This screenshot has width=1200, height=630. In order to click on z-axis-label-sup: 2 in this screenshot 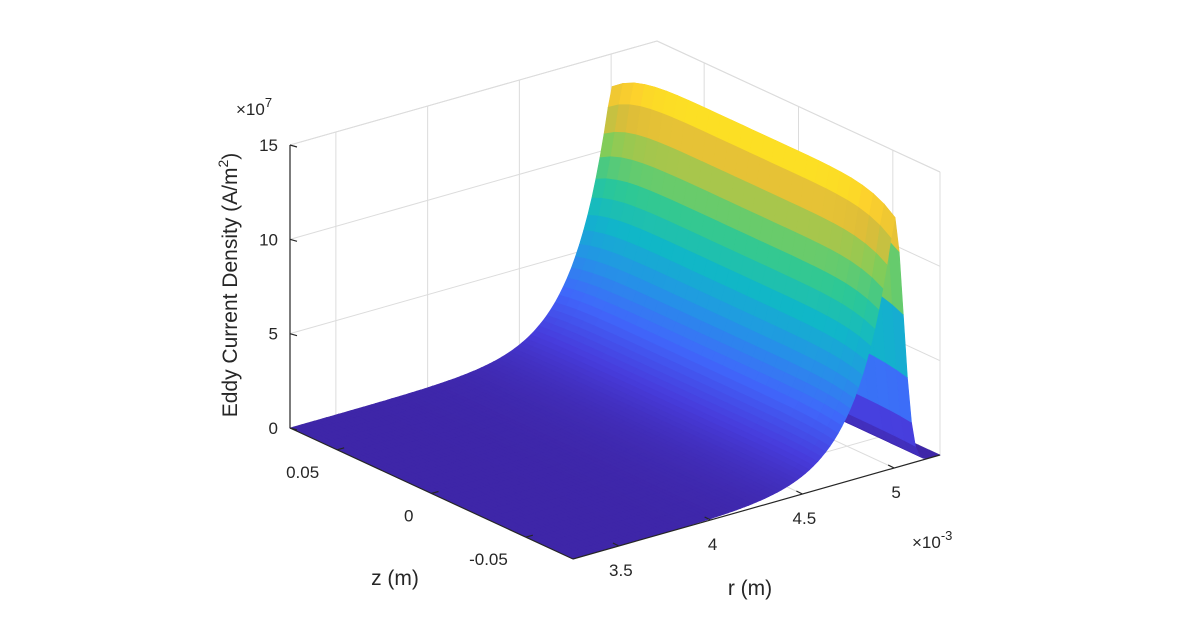, I will do `click(223, 164)`.